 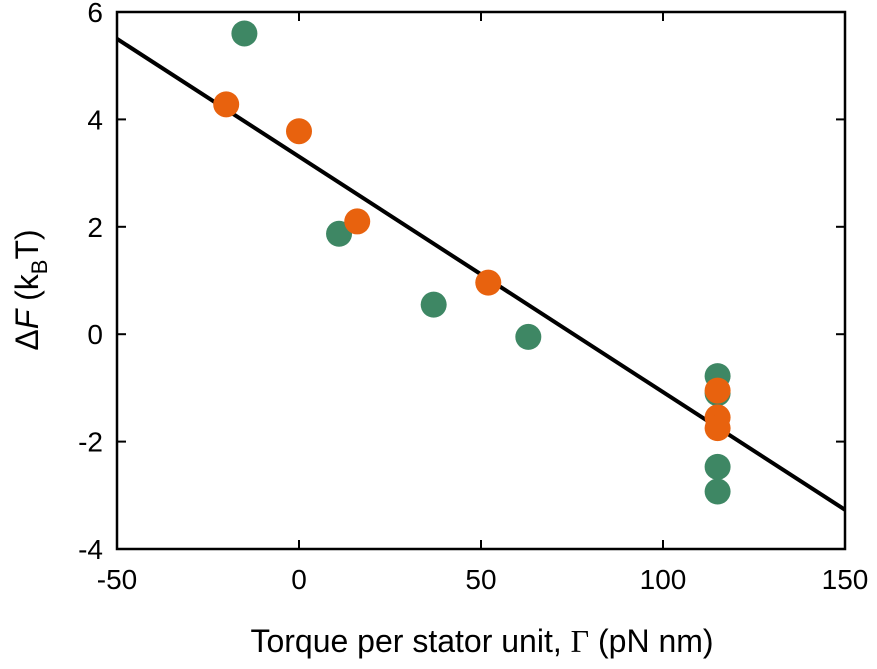 I want to click on x-axis-title-prefix: Torque per stator unit,, so click(x=410, y=641).